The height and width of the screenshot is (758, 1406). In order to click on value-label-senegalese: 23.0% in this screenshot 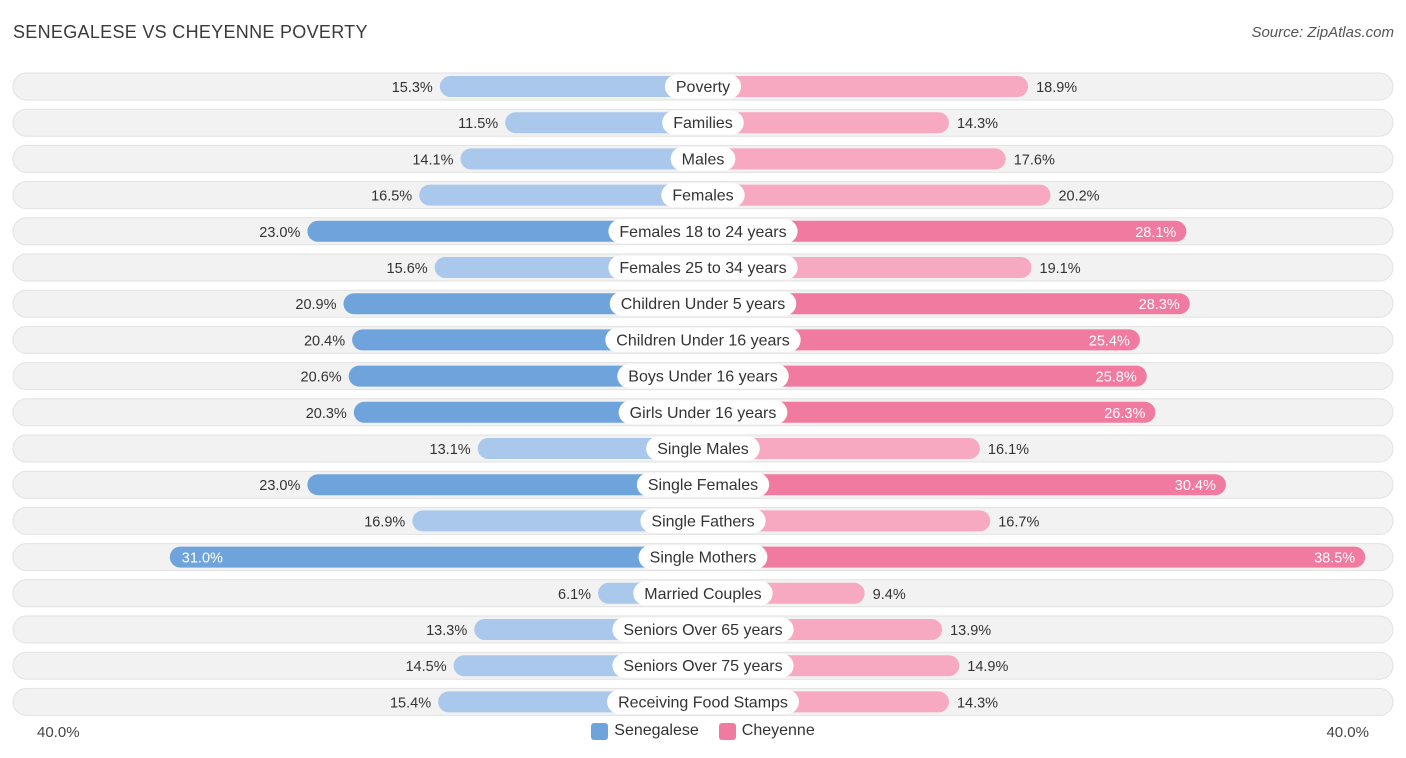, I will do `click(279, 486)`.